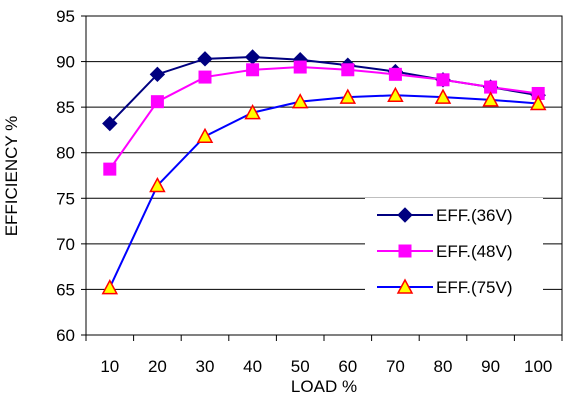 This screenshot has height=403, width=574. What do you see at coordinates (395, 366) in the screenshot?
I see `x-tick-label: 70` at bounding box center [395, 366].